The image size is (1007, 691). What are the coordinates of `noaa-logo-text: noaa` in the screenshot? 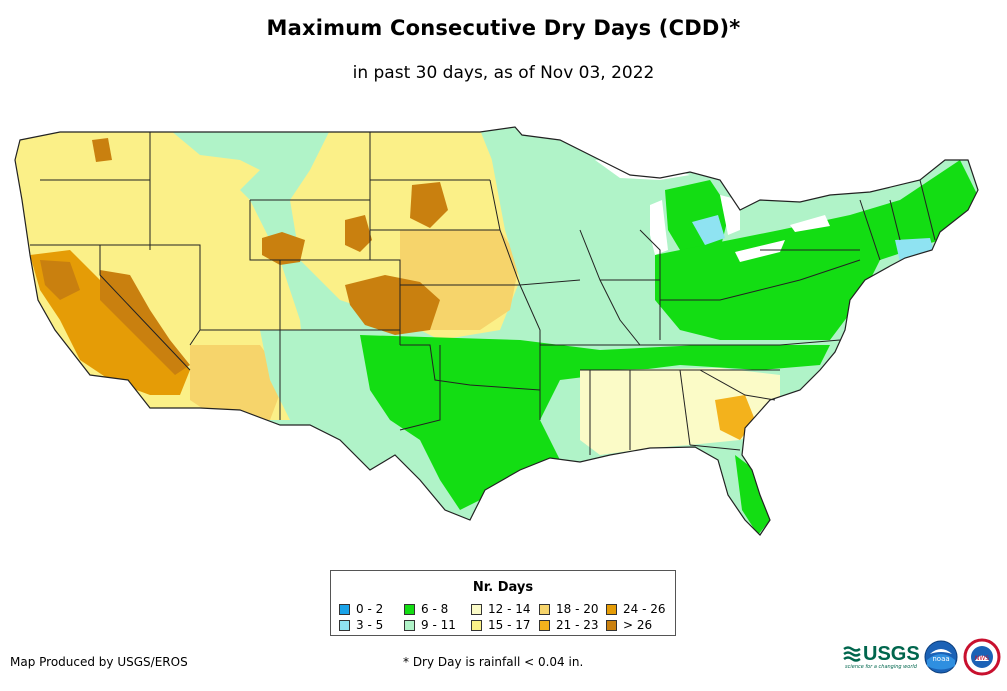 It's located at (940, 659).